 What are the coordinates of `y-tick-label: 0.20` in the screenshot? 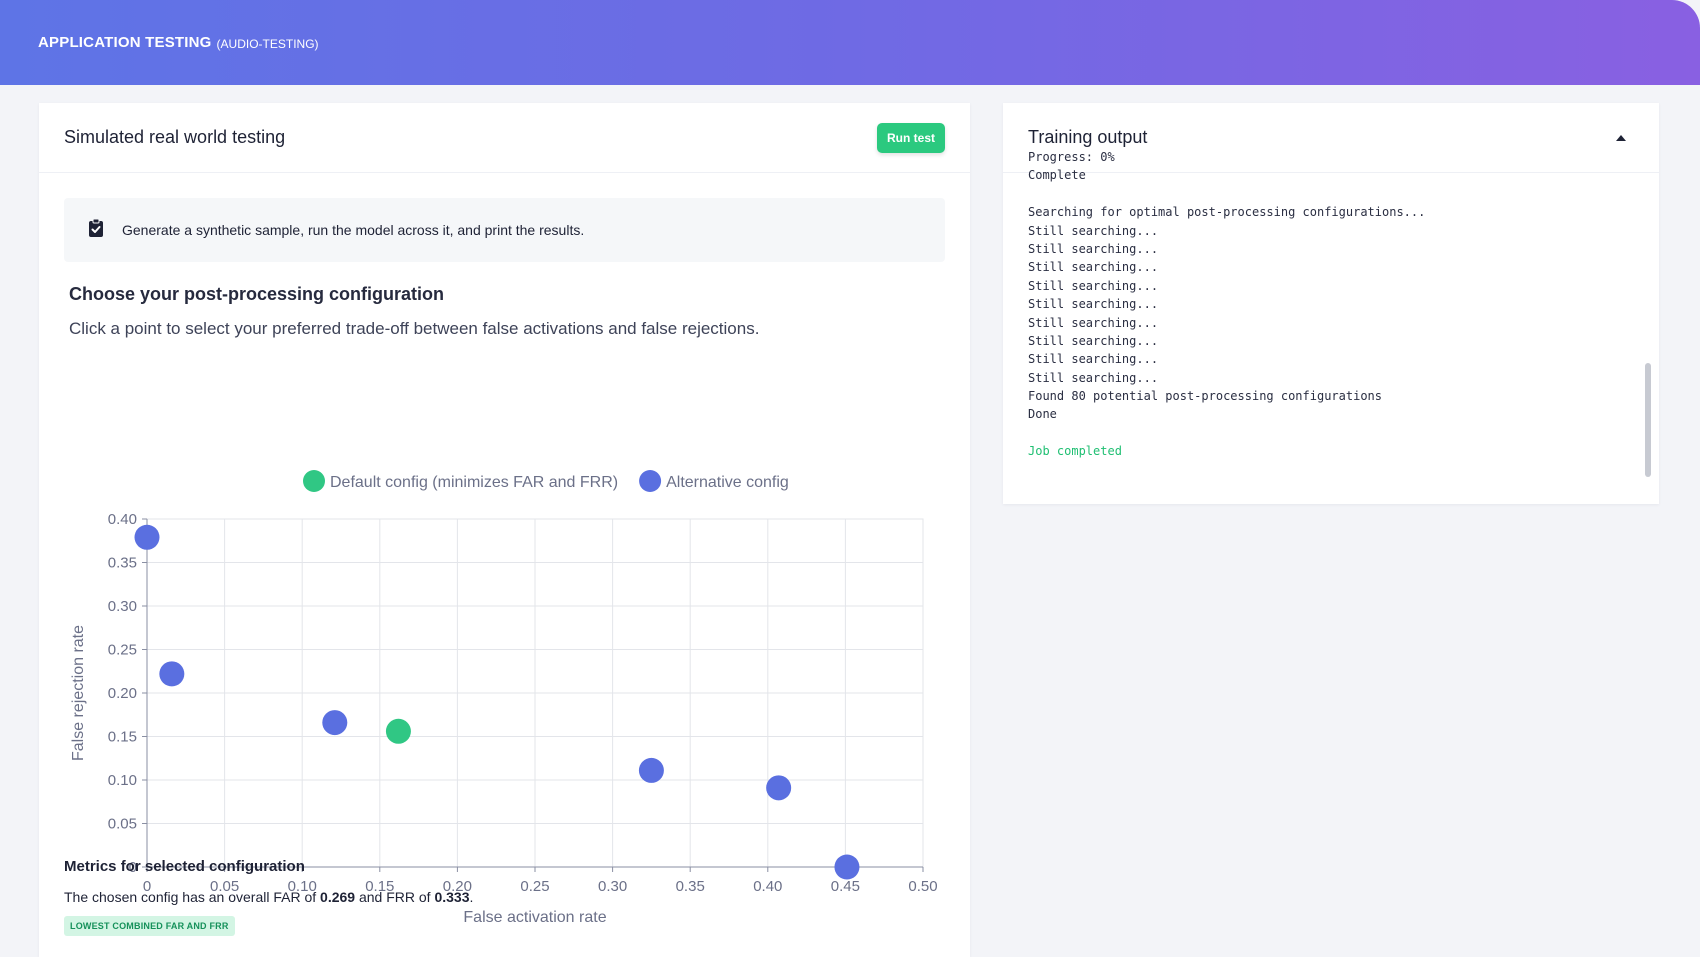 It's located at (122, 693).